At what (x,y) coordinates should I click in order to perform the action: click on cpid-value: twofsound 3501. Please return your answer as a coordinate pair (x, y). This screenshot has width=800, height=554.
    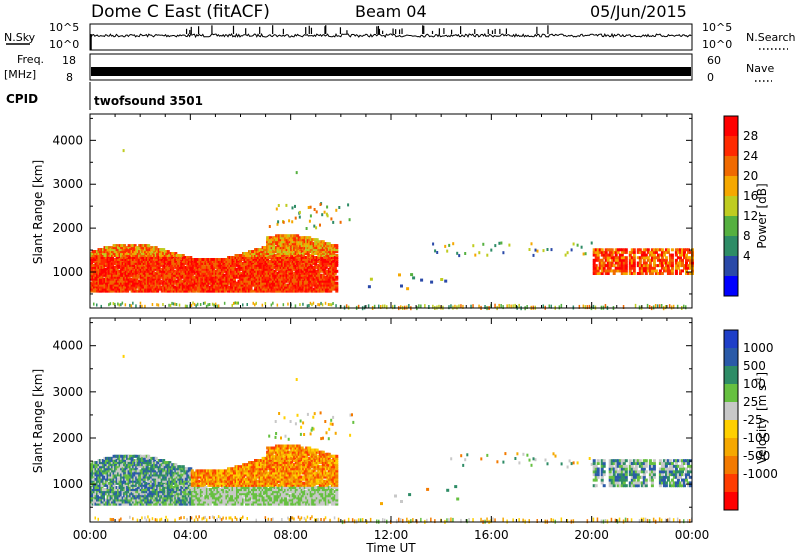
    Looking at the image, I should click on (148, 101).